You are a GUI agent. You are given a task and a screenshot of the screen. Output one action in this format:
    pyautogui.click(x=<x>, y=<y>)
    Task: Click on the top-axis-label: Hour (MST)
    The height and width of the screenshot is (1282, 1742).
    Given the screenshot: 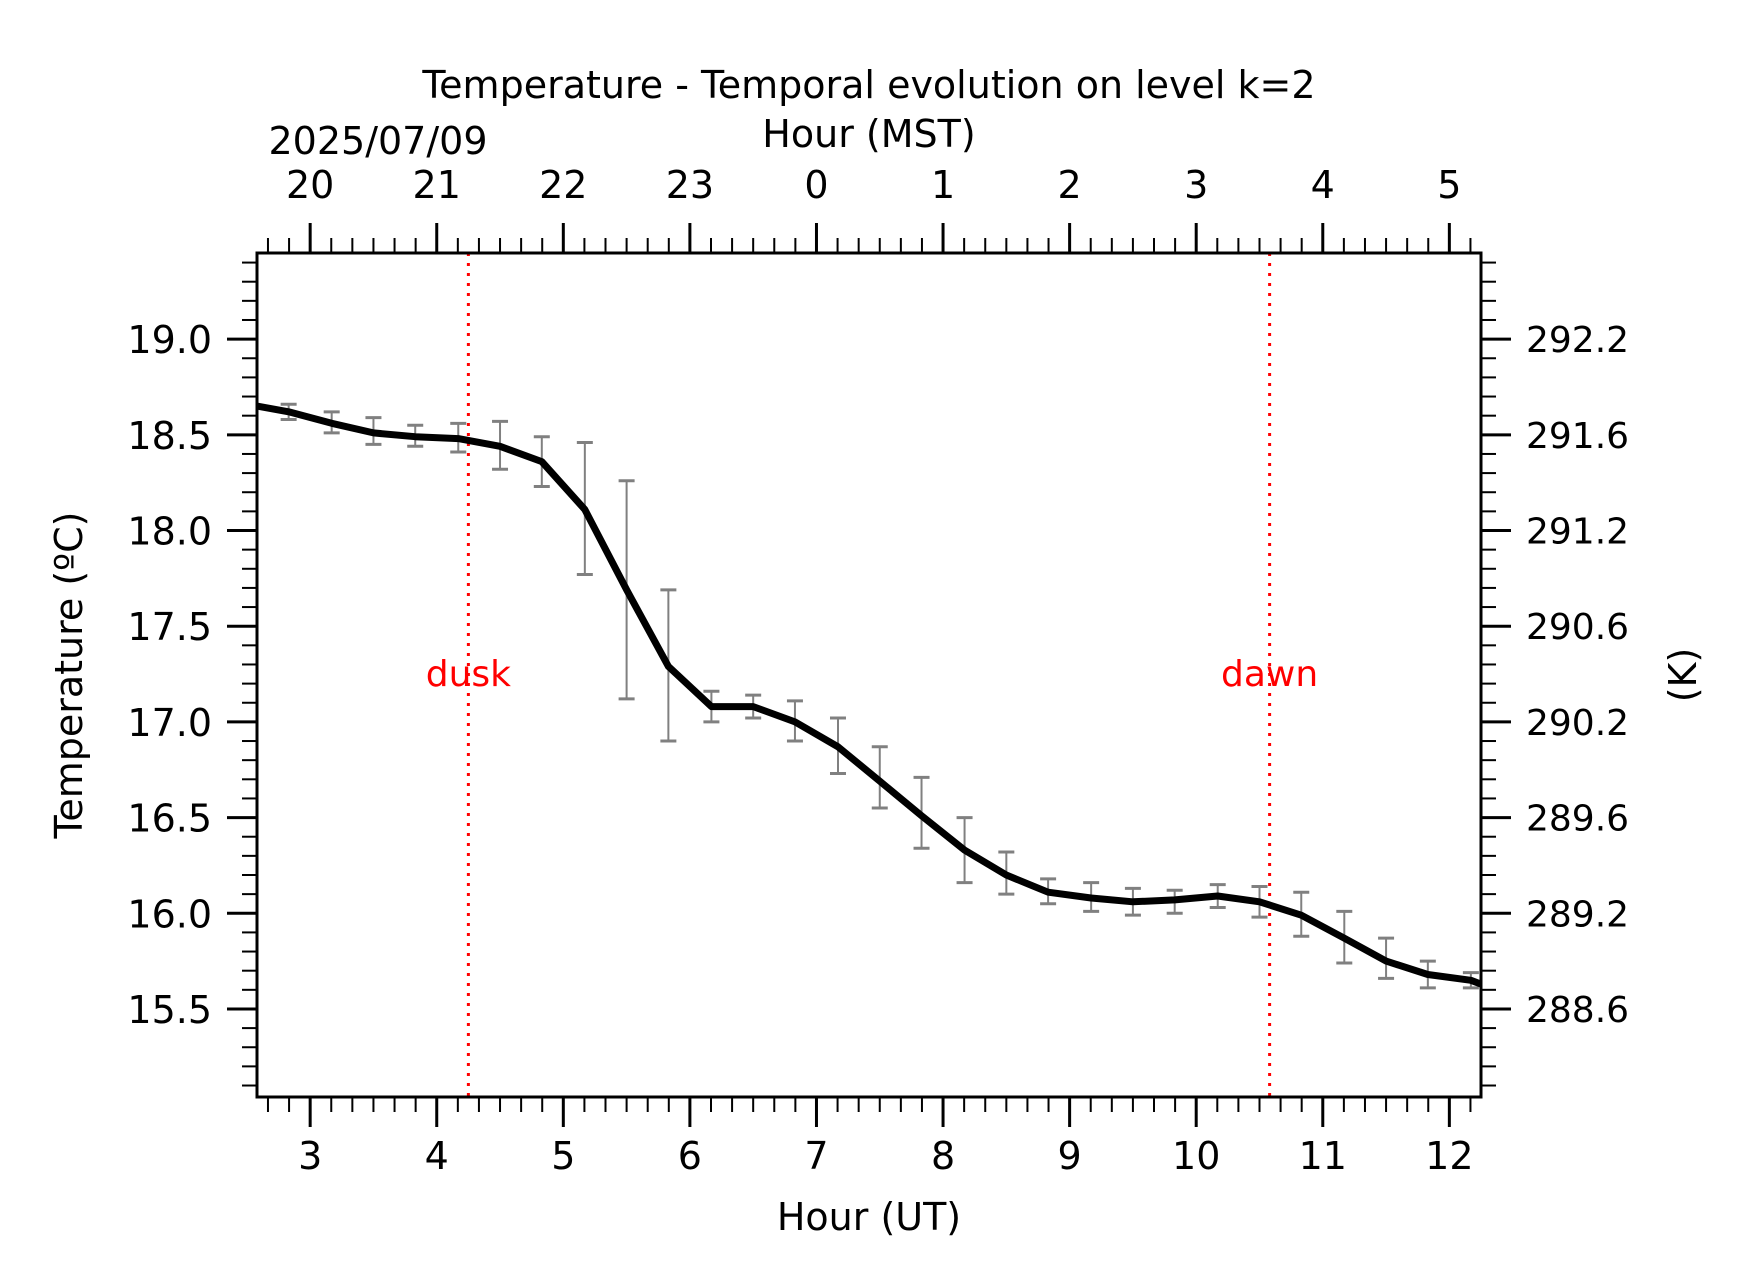 What is the action you would take?
    pyautogui.click(x=868, y=134)
    